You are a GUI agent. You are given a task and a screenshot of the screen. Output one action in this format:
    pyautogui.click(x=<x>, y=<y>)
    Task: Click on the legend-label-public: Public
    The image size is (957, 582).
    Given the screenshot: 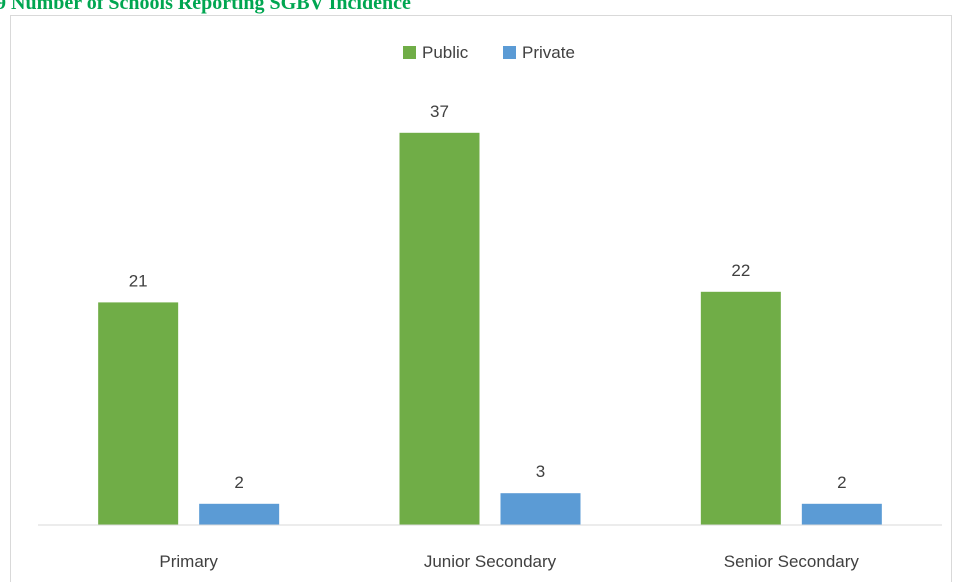 What is the action you would take?
    pyautogui.click(x=445, y=52)
    